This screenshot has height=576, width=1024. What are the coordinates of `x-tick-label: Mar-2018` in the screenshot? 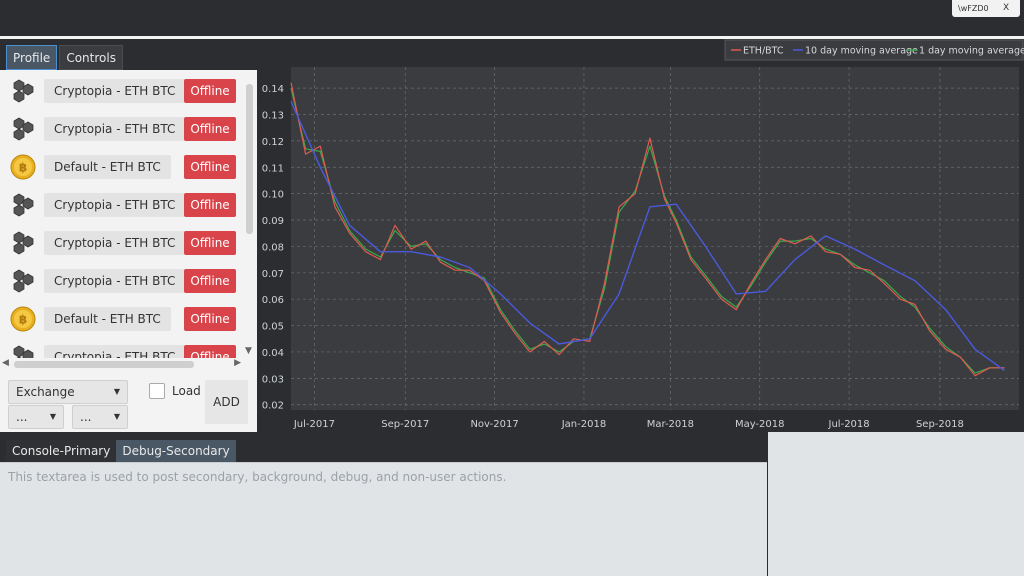 It's located at (670, 424).